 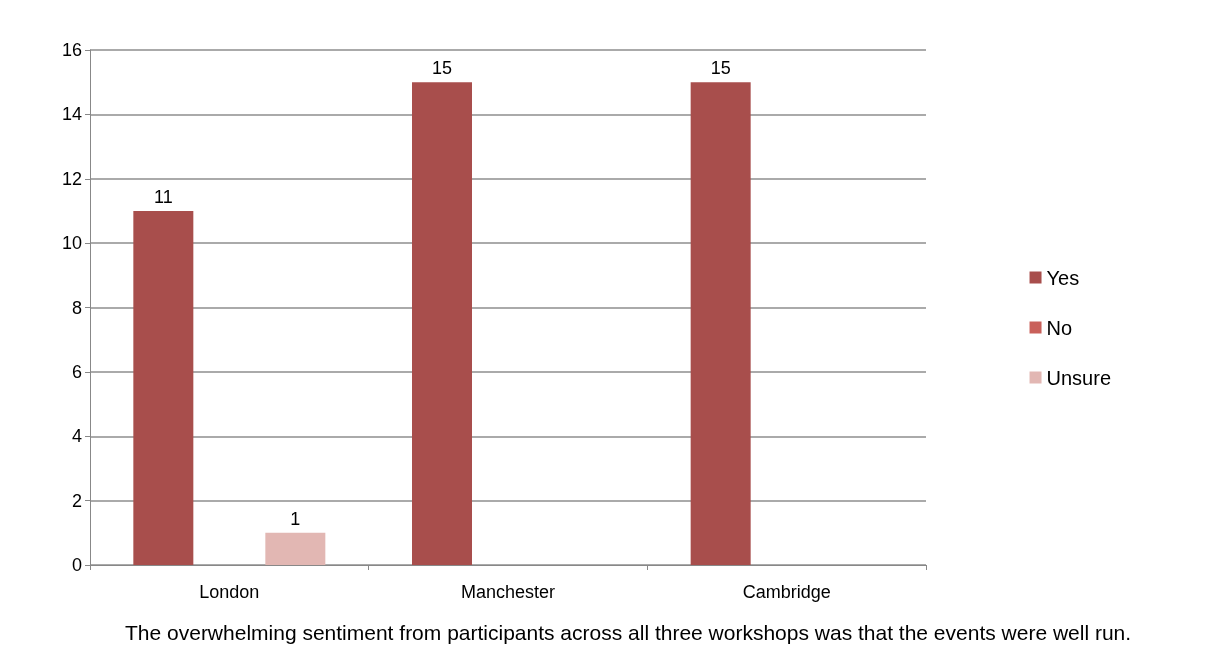 What do you see at coordinates (71, 114) in the screenshot?
I see `y-tick-label: 14` at bounding box center [71, 114].